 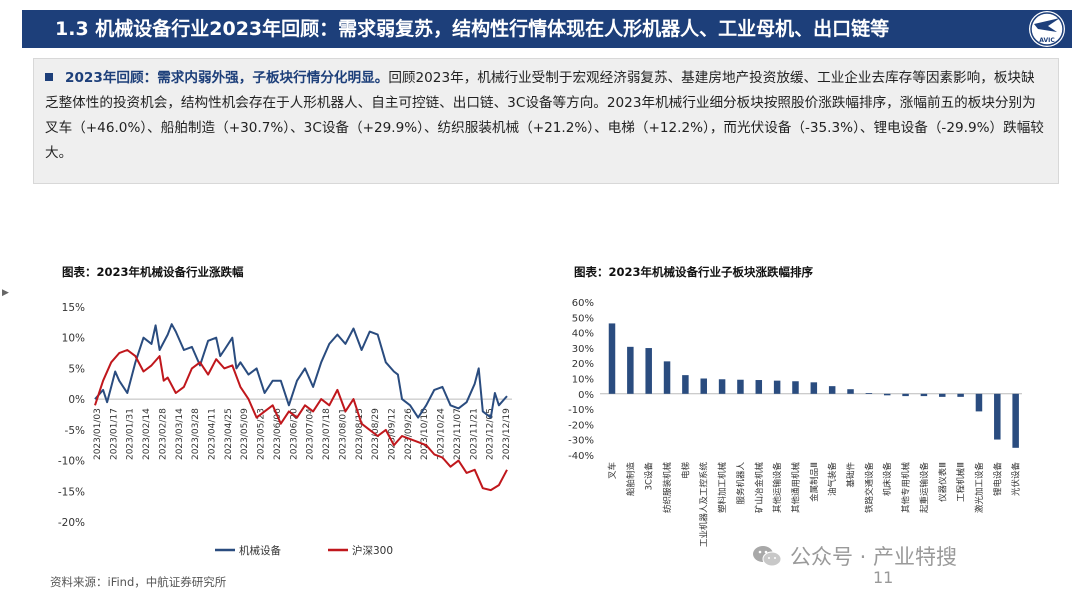 I want to click on x-tick-label: 2023/07/18, so click(x=327, y=434).